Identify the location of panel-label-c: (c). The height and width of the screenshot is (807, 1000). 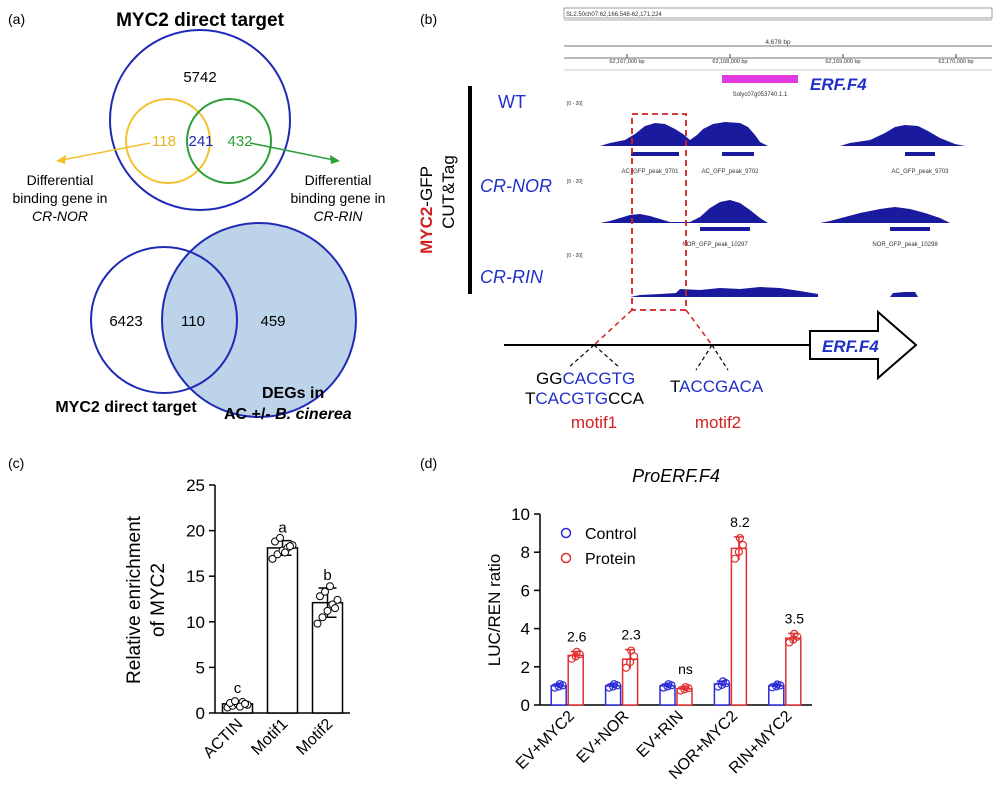
(16, 463).